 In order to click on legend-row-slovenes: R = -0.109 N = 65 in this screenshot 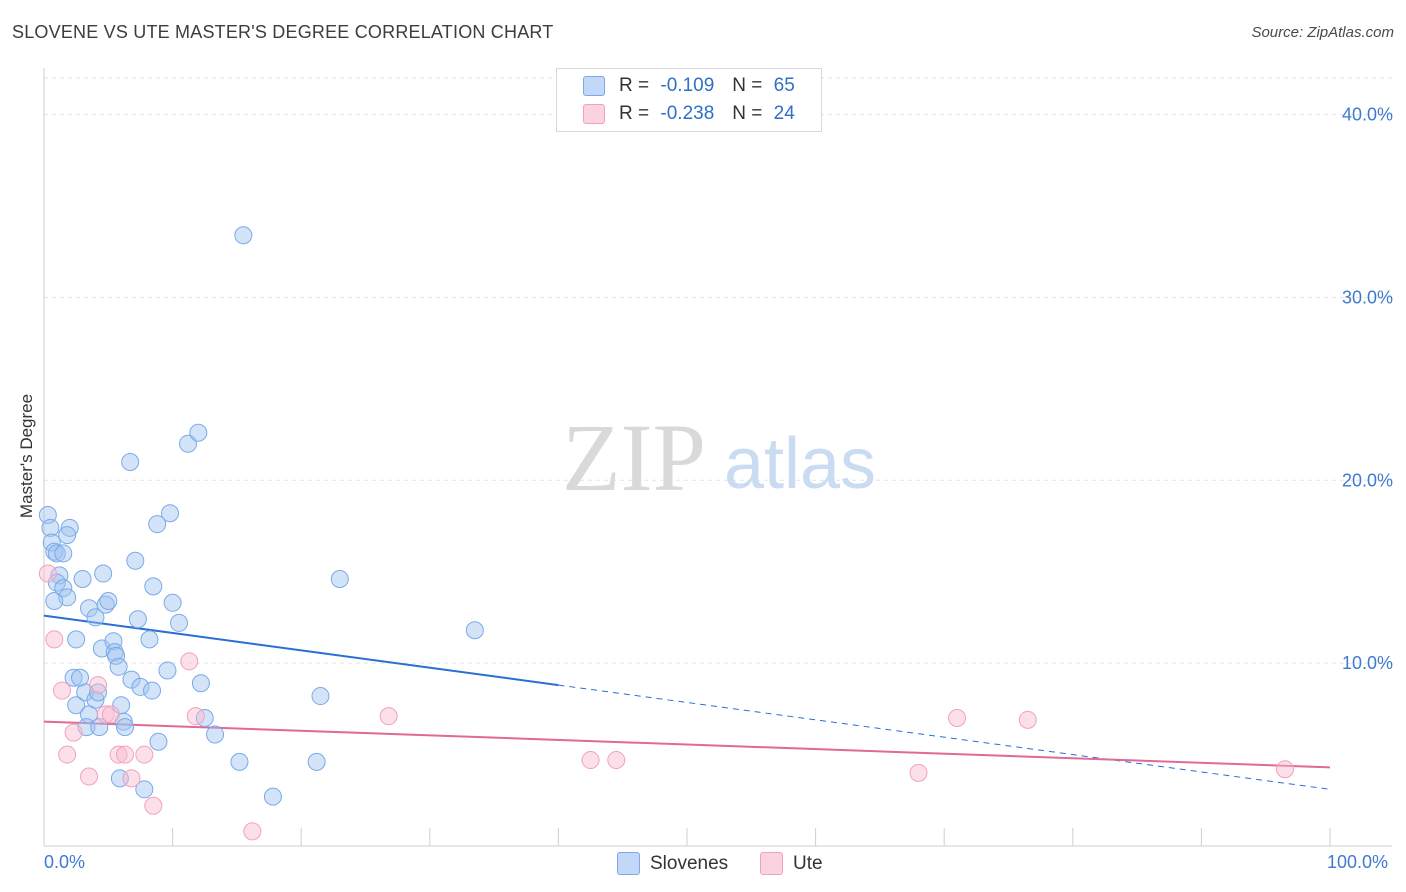, I will do `click(689, 86)`.